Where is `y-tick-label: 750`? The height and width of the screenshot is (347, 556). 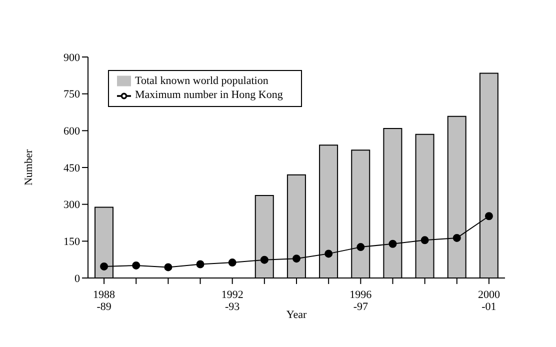 y-tick-label: 750 is located at coordinates (72, 94).